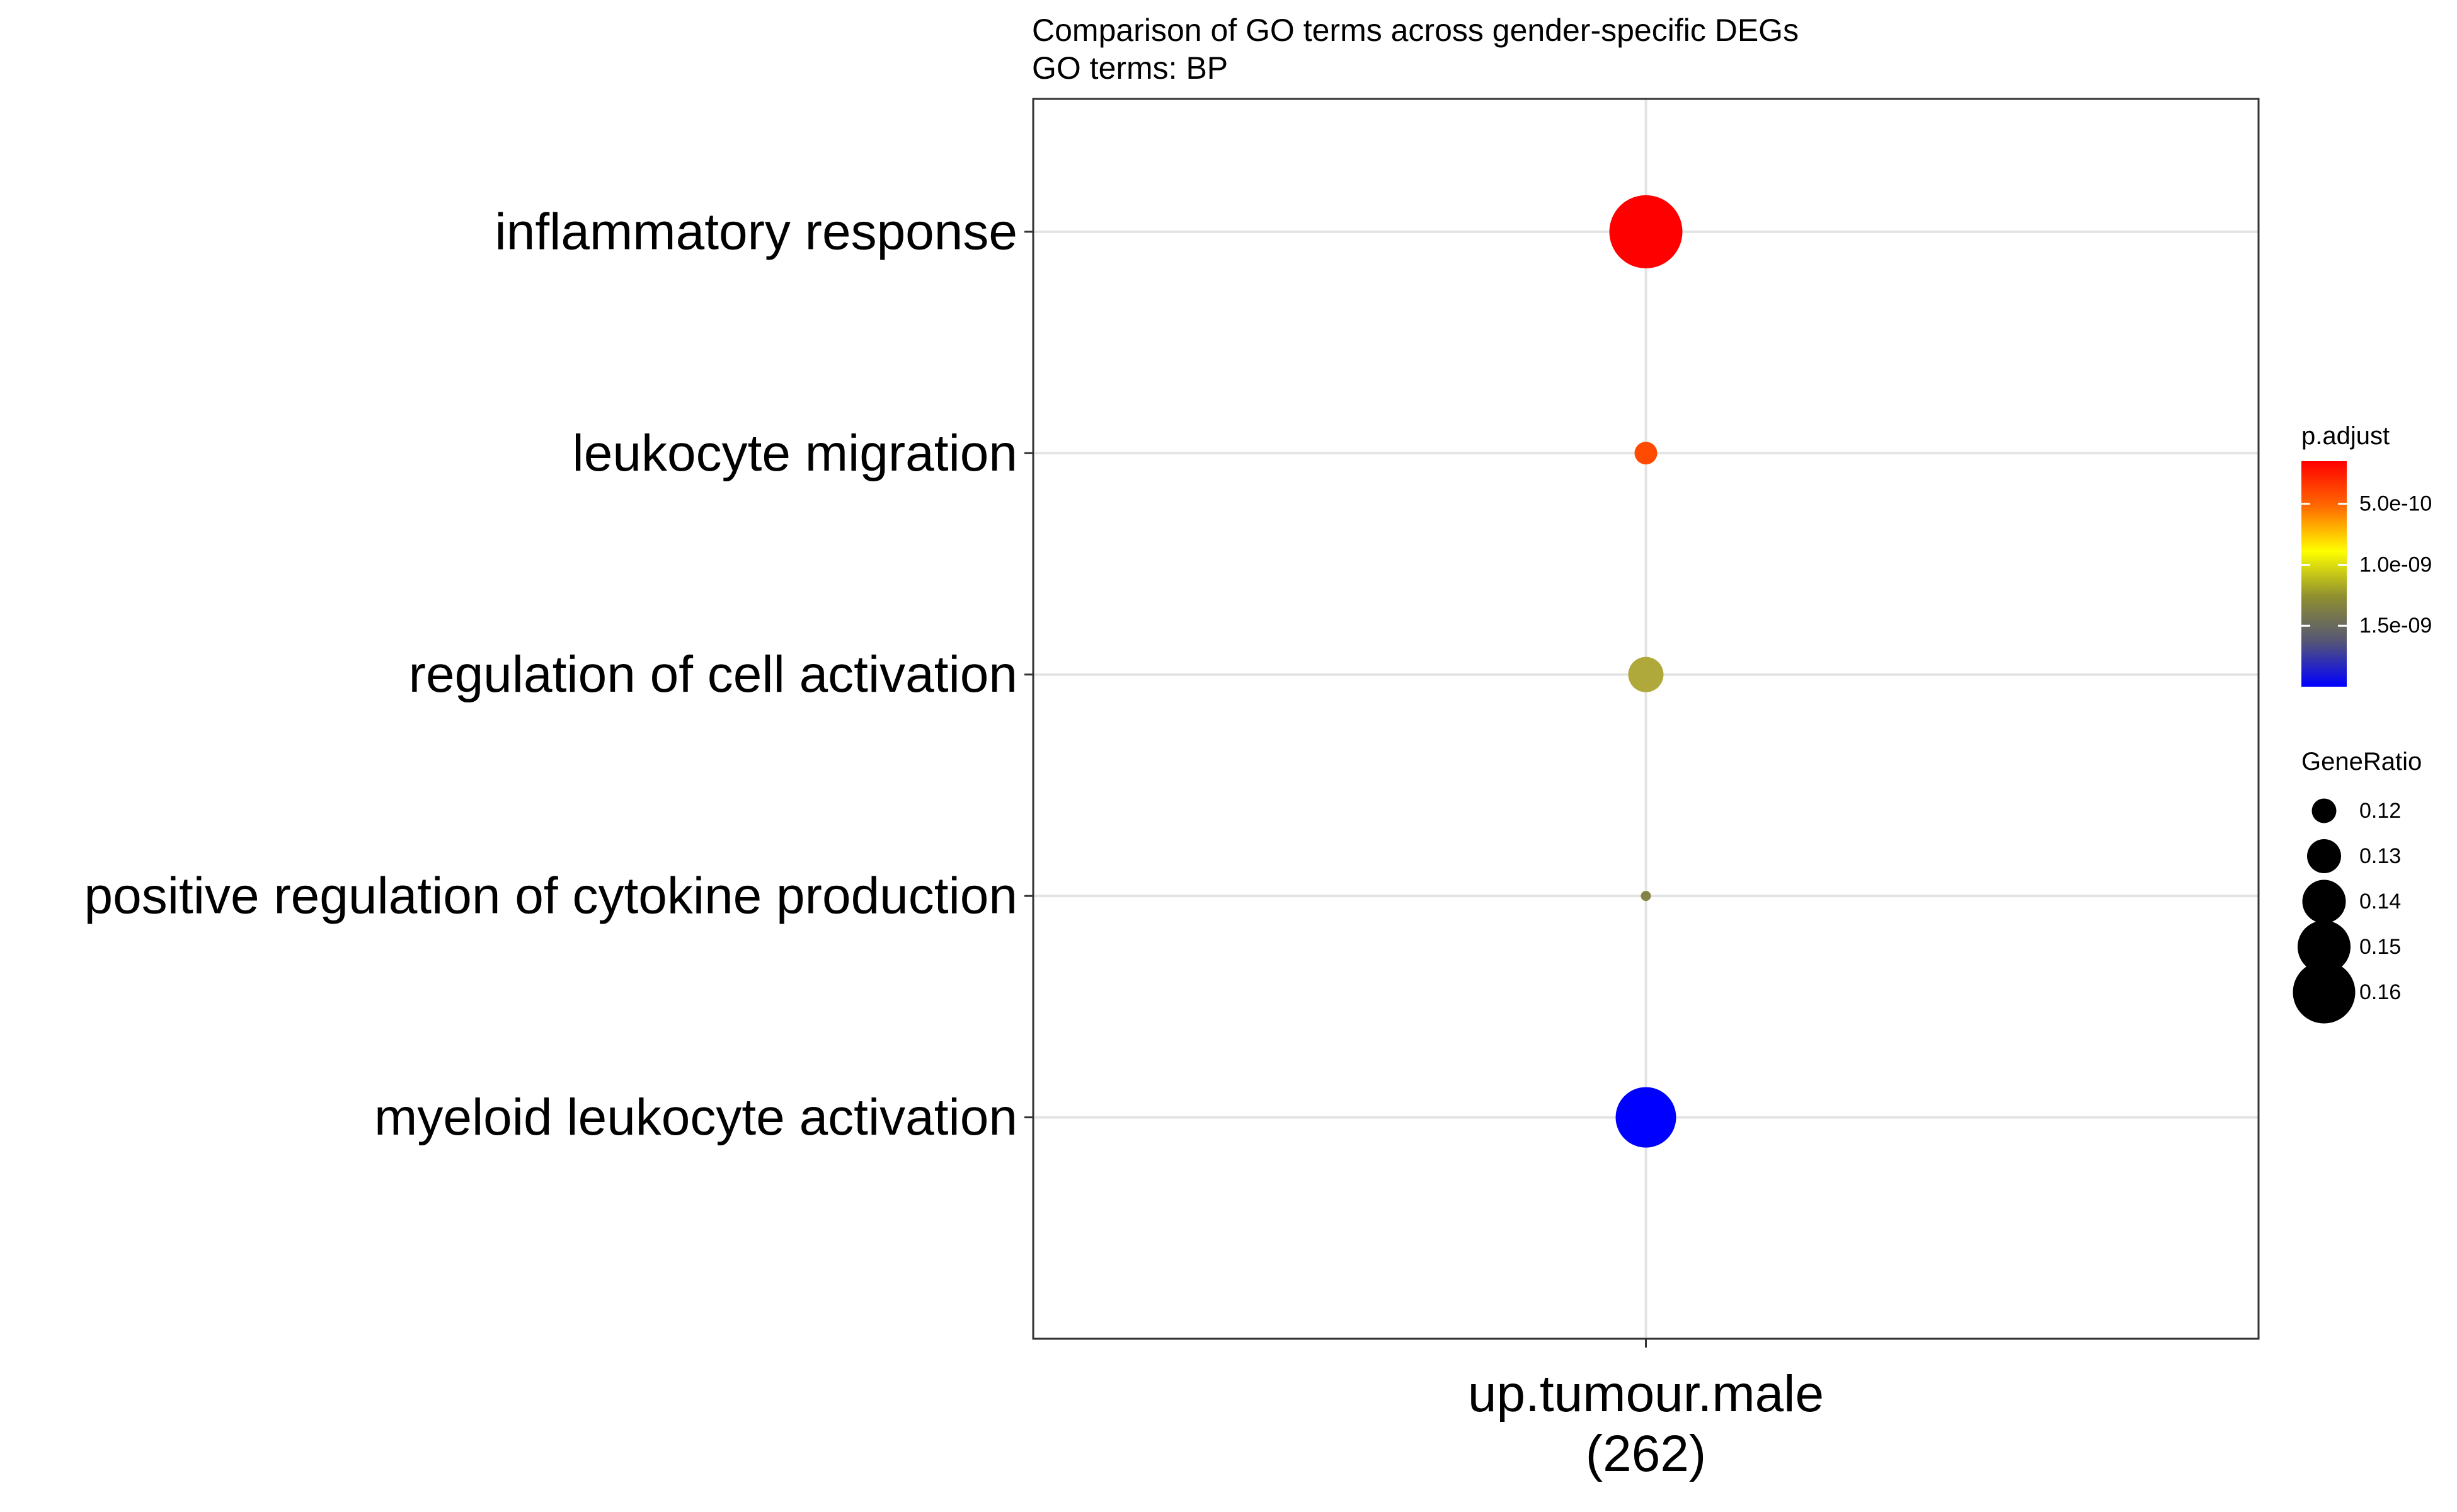 The height and width of the screenshot is (1512, 2457). What do you see at coordinates (1646, 1453) in the screenshot?
I see `x-tick-count: (262)` at bounding box center [1646, 1453].